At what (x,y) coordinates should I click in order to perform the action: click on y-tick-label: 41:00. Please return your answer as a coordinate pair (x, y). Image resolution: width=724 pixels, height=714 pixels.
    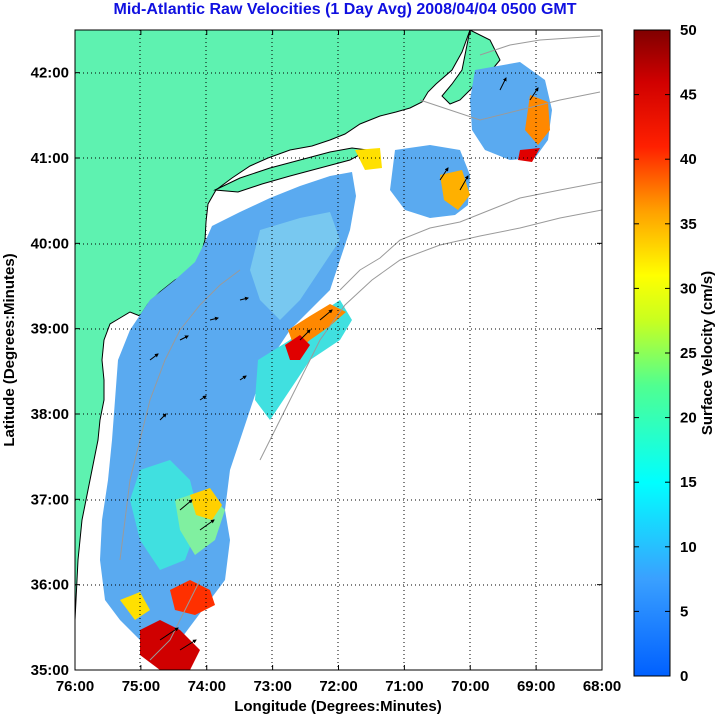
    Looking at the image, I should click on (50, 158).